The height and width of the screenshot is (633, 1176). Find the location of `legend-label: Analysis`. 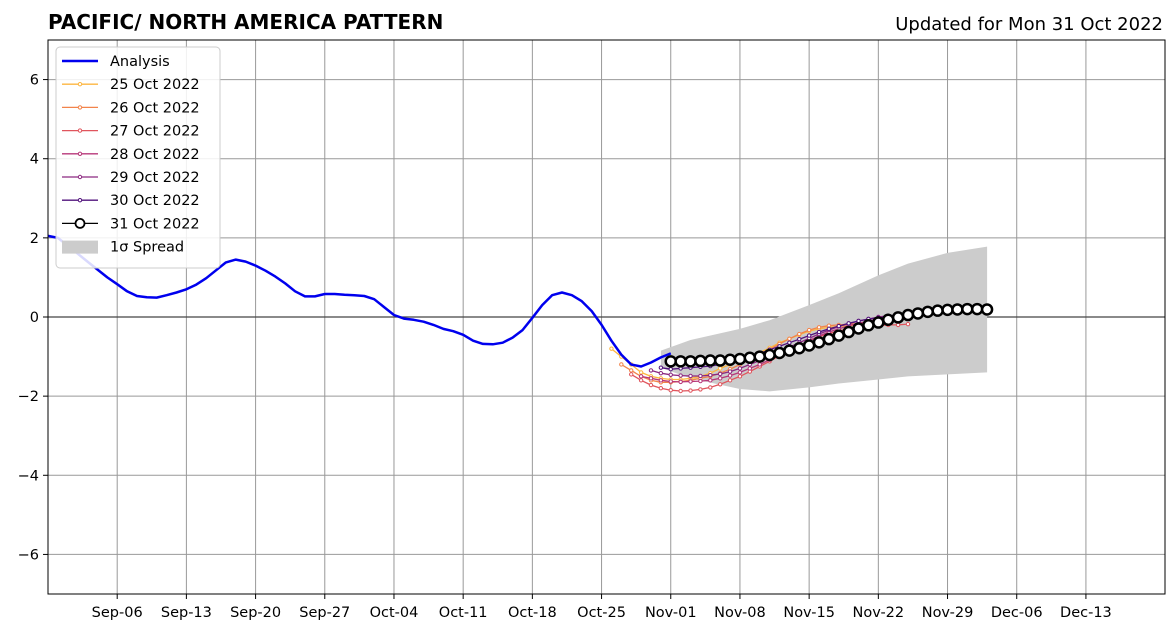

legend-label: Analysis is located at coordinates (140, 62).